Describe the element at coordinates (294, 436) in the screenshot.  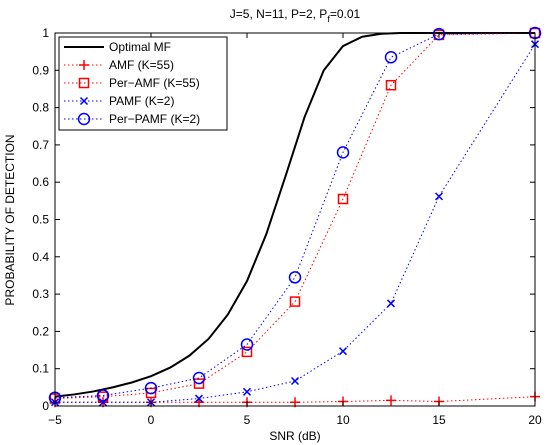
I see `x-axis-label: SNR (dB)` at that location.